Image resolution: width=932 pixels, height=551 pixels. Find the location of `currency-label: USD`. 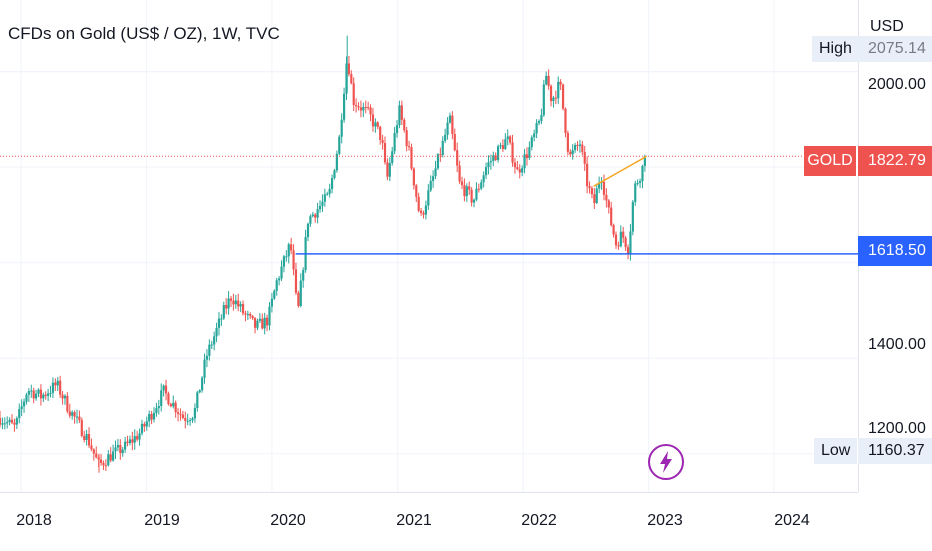

currency-label: USD is located at coordinates (887, 26).